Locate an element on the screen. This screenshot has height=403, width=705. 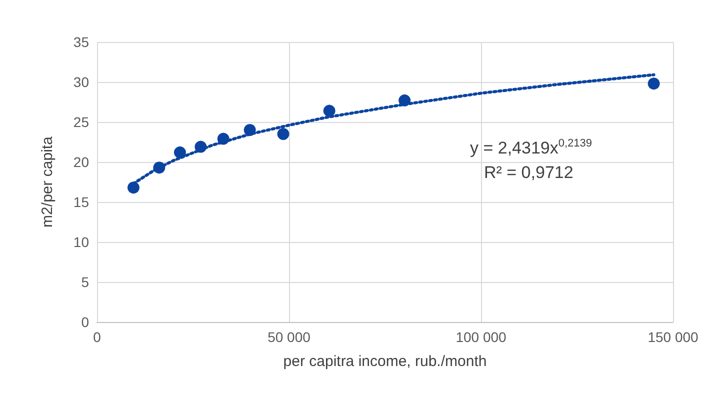
y-axis-title: m2/per capita is located at coordinates (47, 182).